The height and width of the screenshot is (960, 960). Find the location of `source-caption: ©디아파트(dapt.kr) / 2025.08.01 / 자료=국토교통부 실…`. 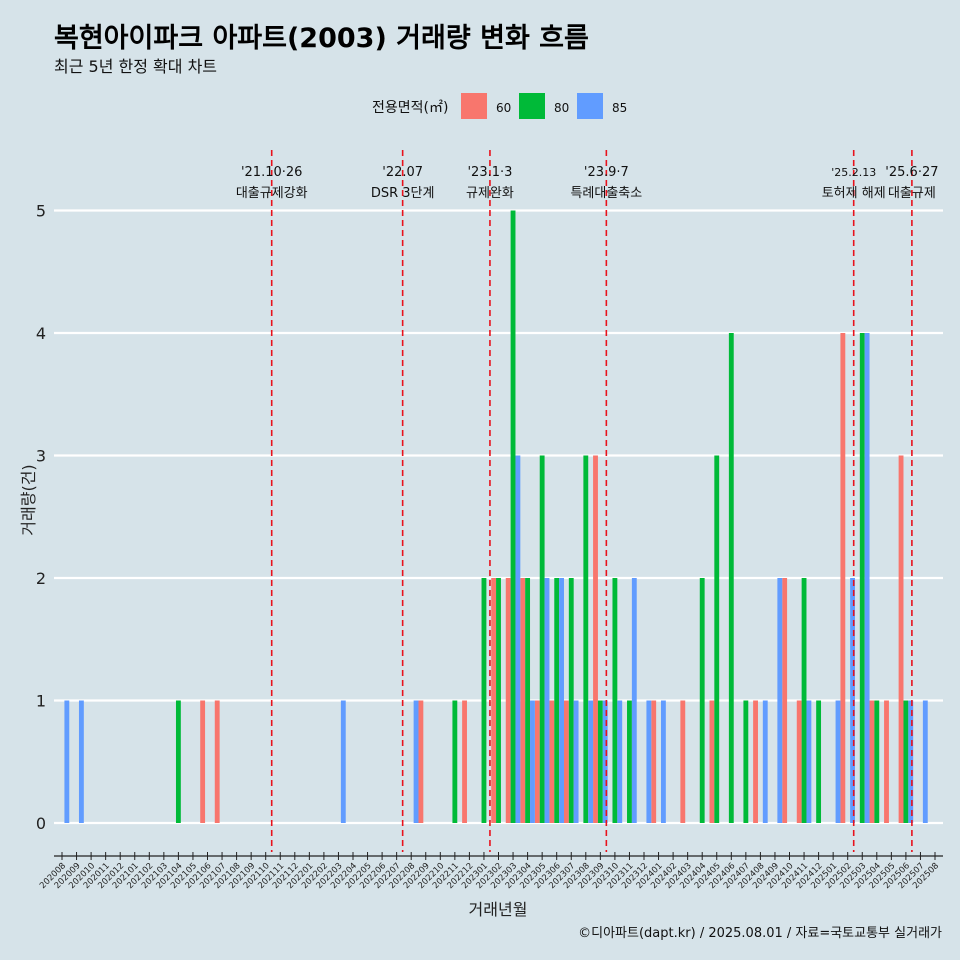

source-caption: ©디아파트(dapt.kr) / 2025.08.01 / 자료=국토교통부 실… is located at coordinates (760, 933).